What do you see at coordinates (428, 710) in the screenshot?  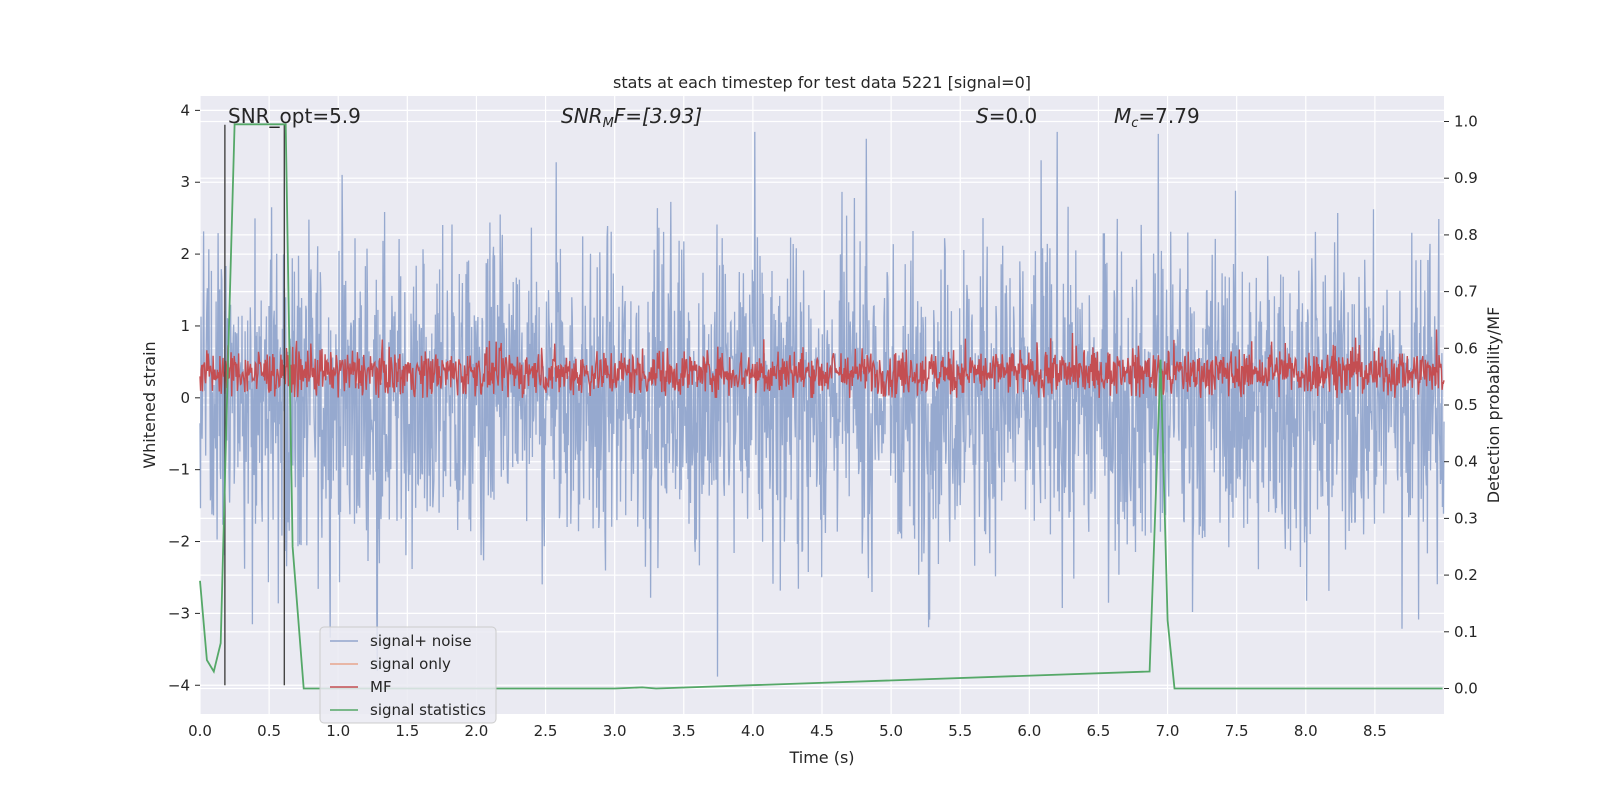 I see `legend-label-signal-statistics: signal statistics` at bounding box center [428, 710].